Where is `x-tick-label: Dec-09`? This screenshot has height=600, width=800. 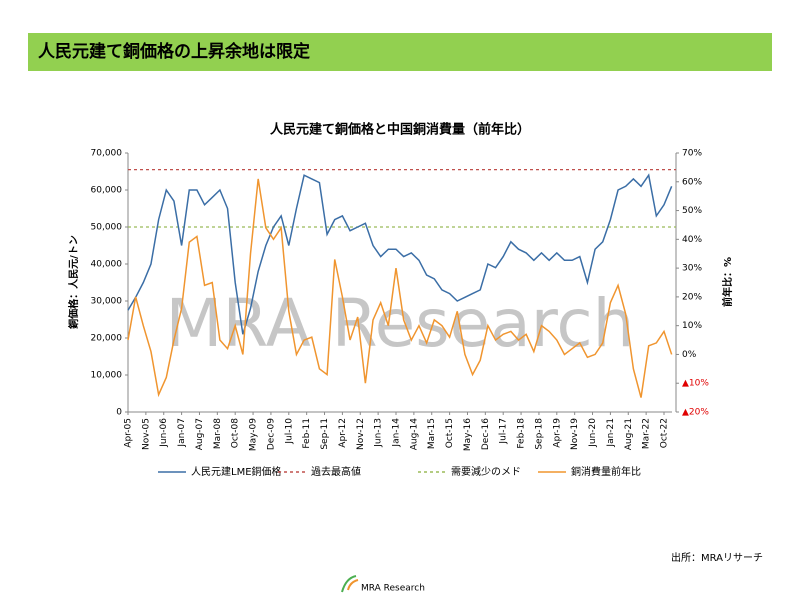
x-tick-label: Dec-09 is located at coordinates (271, 434).